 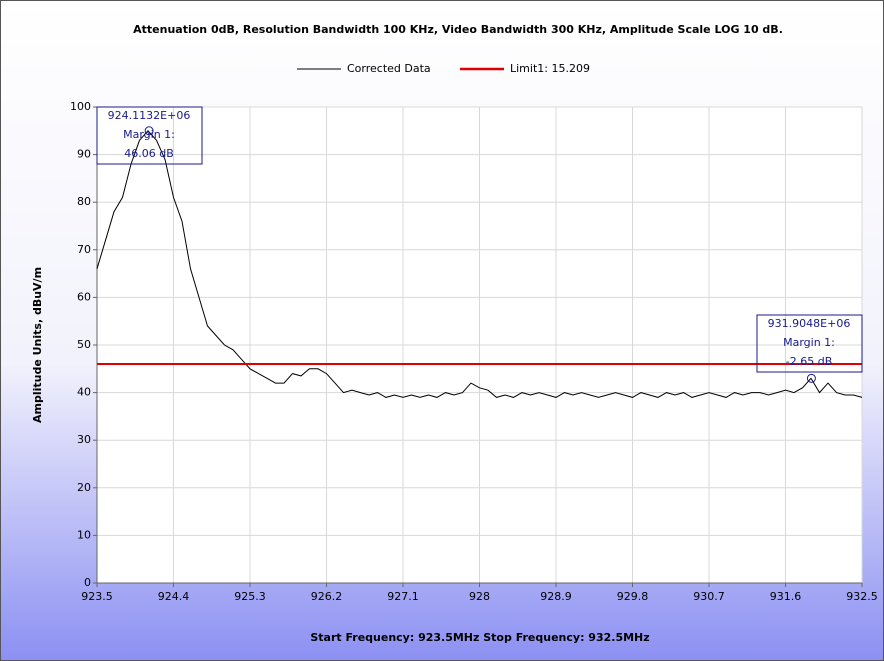 I want to click on x-tick-label: 923.5, so click(x=97, y=596).